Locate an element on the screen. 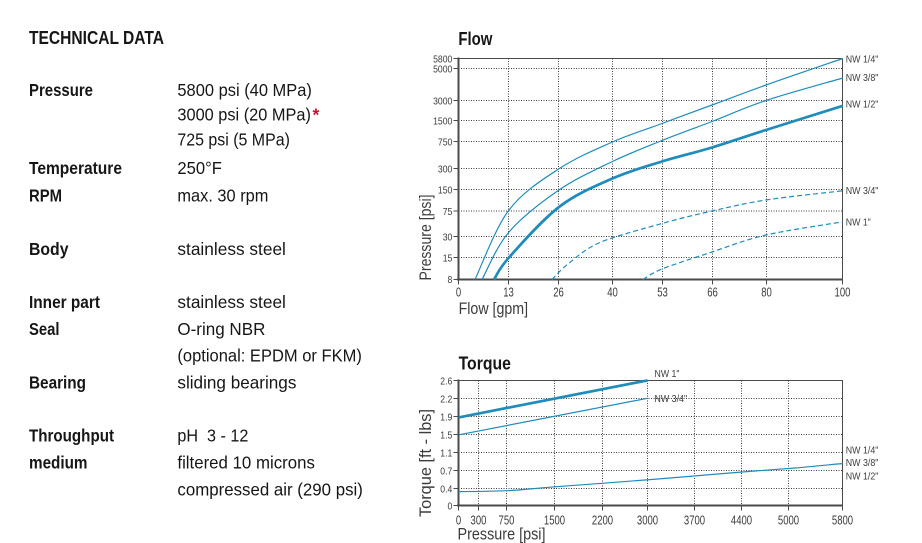  svg-text: 2.2 is located at coordinates (446, 399).